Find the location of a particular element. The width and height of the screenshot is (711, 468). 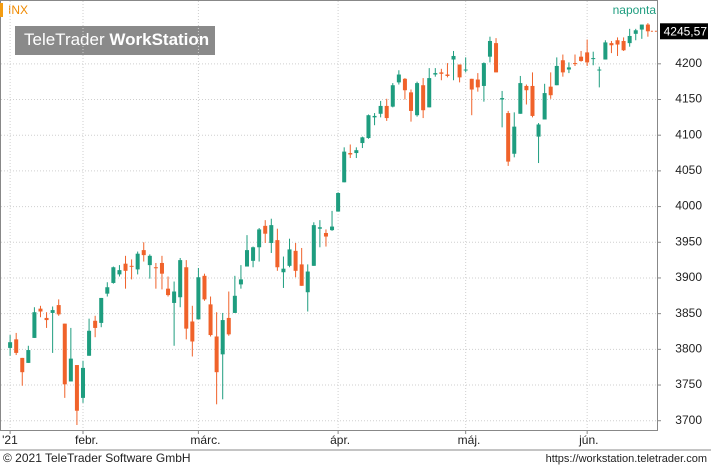

last-price-label: 4245,57 is located at coordinates (686, 31).